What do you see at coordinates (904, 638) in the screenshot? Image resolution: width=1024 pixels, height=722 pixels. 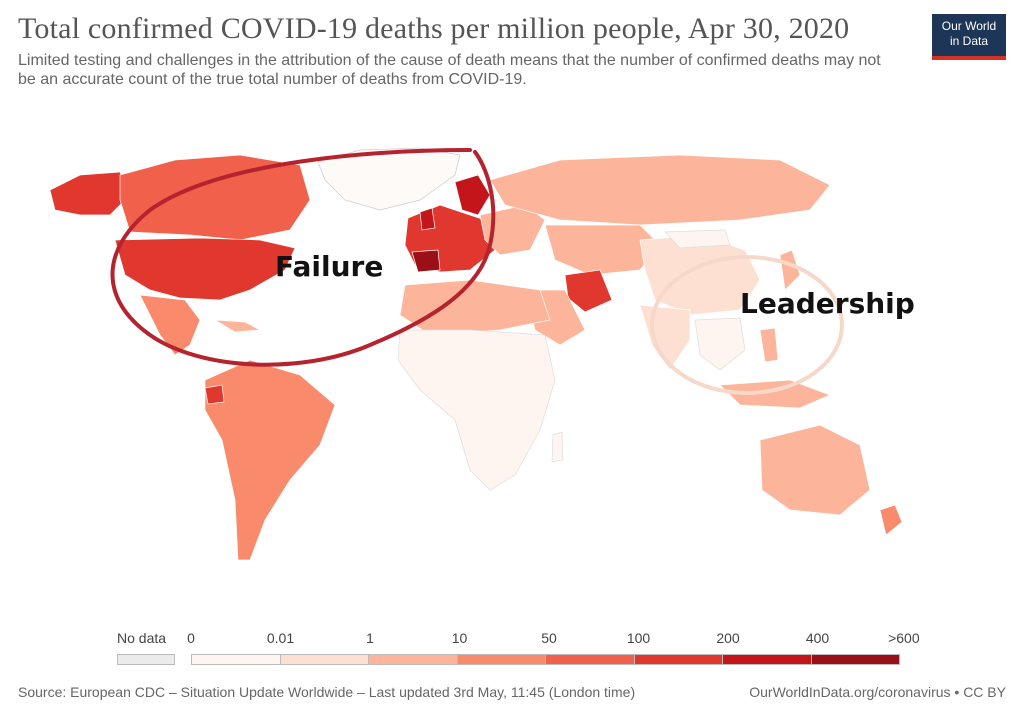 I see `legend-tick-label: >600` at bounding box center [904, 638].